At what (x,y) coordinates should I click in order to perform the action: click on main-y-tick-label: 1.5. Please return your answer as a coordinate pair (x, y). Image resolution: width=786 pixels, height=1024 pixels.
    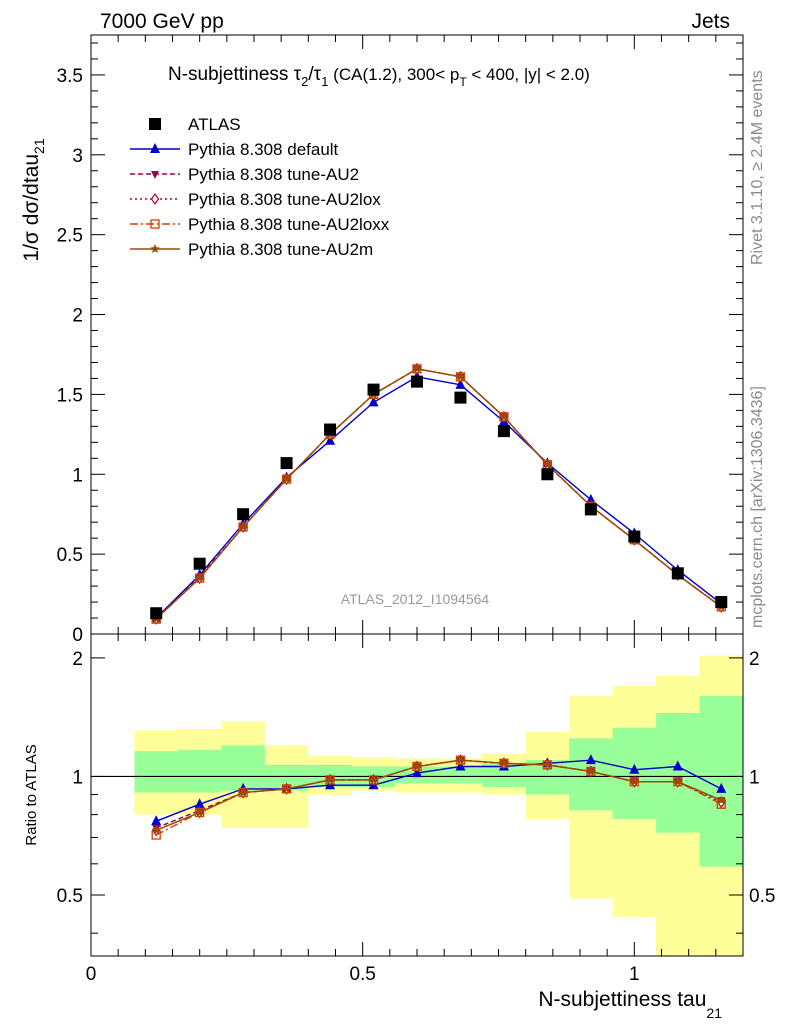
    Looking at the image, I should click on (70, 395).